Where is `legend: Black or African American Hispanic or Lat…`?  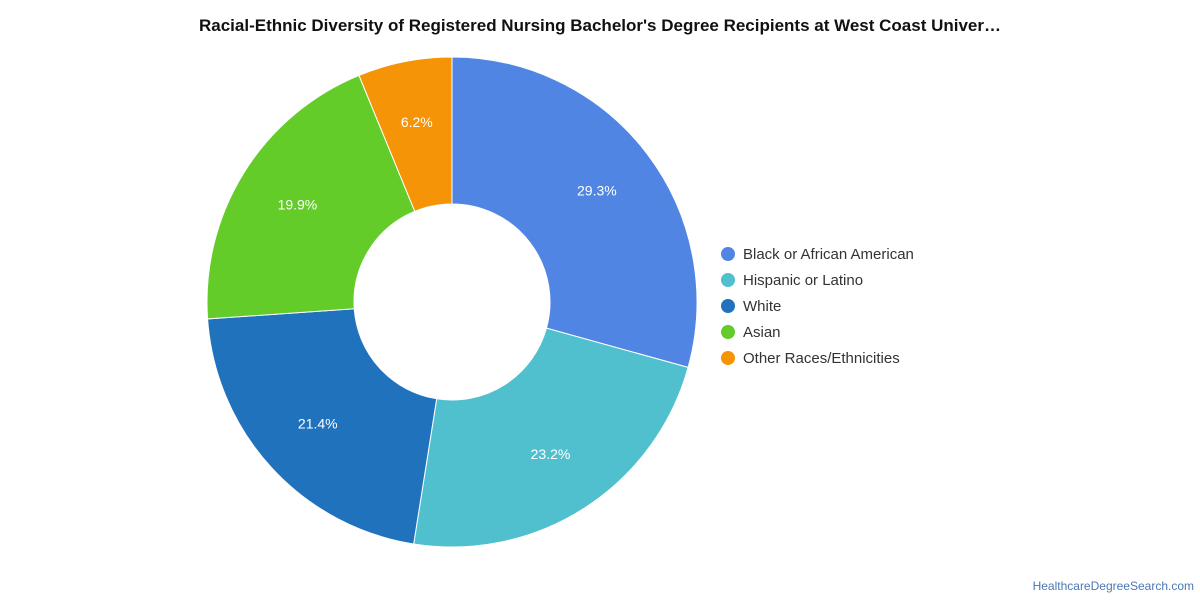 legend: Black or African American Hispanic or Lat… is located at coordinates (817, 306).